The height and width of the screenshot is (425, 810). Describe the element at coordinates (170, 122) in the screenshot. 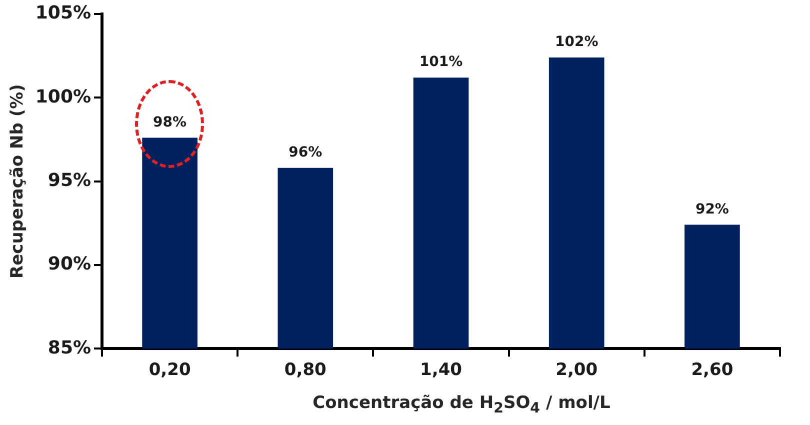

I see `data-label: 98%` at that location.